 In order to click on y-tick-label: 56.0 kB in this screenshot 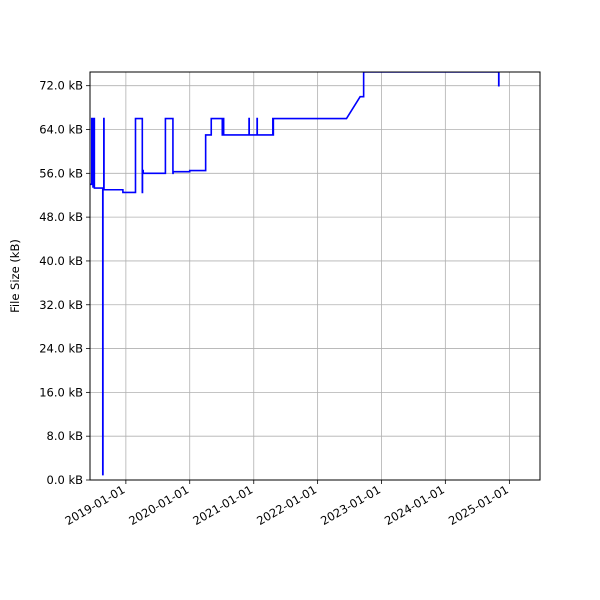, I will do `click(61, 173)`.